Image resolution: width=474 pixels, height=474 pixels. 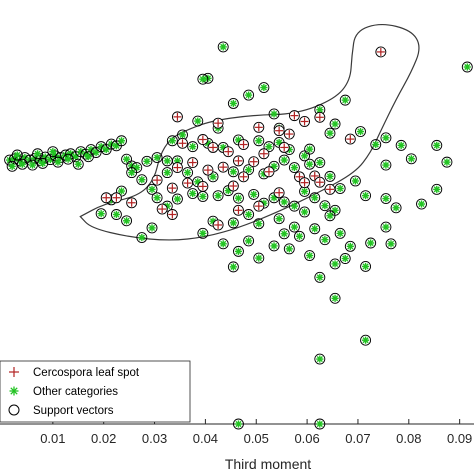 I want to click on x-tick-label: 0.05, so click(x=256, y=438).